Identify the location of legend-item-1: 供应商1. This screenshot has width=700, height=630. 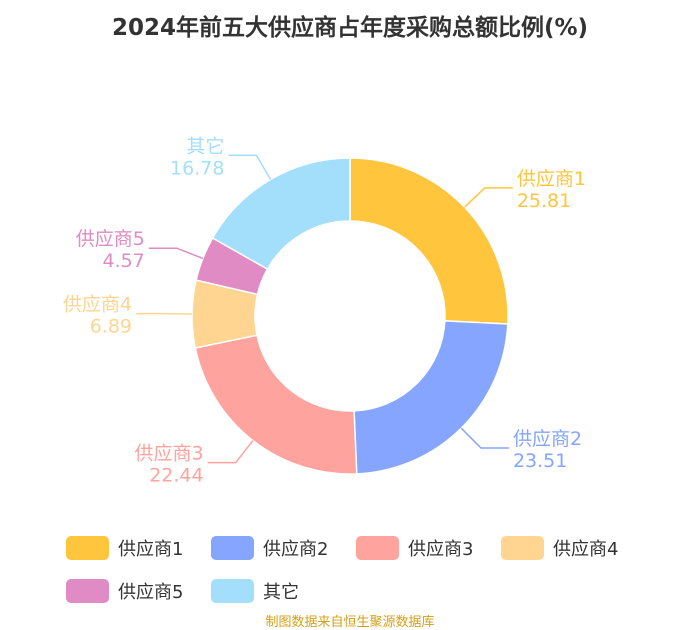
(138, 548).